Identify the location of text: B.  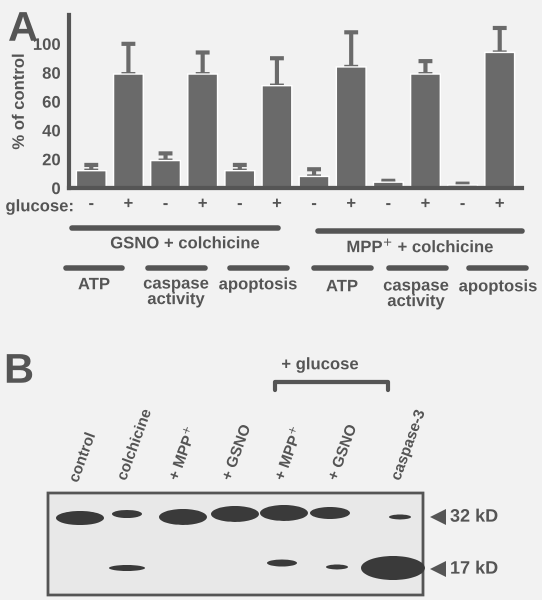
(19, 368).